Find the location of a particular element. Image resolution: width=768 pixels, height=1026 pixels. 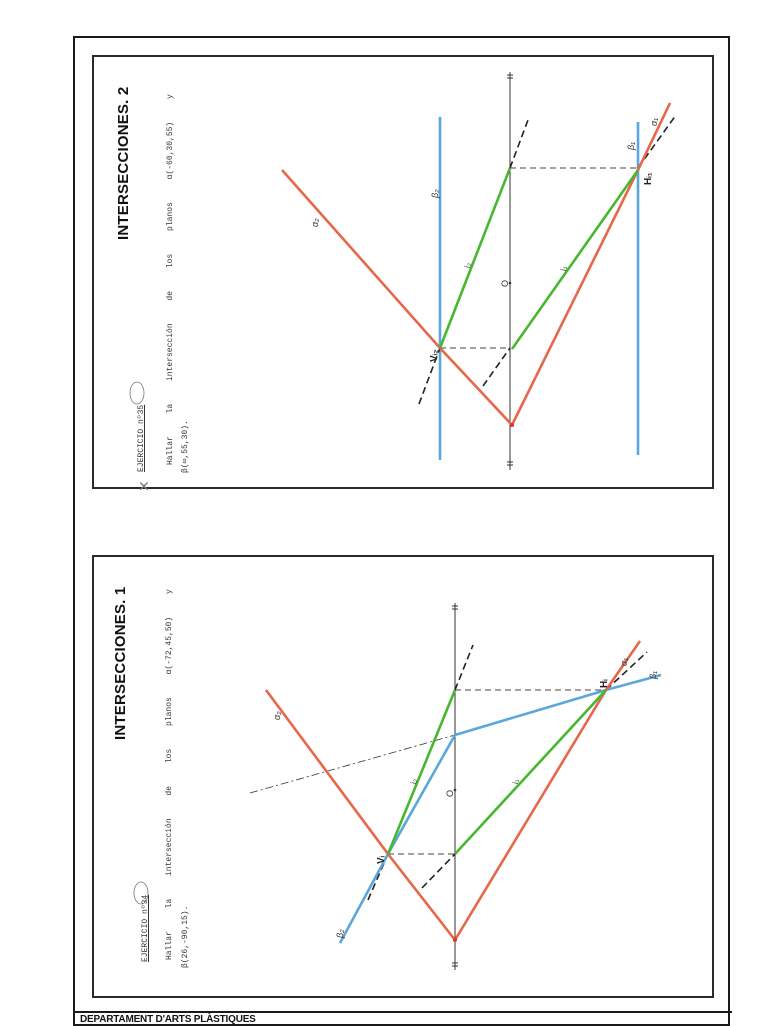

footer-divider is located at coordinates (402, 1012).